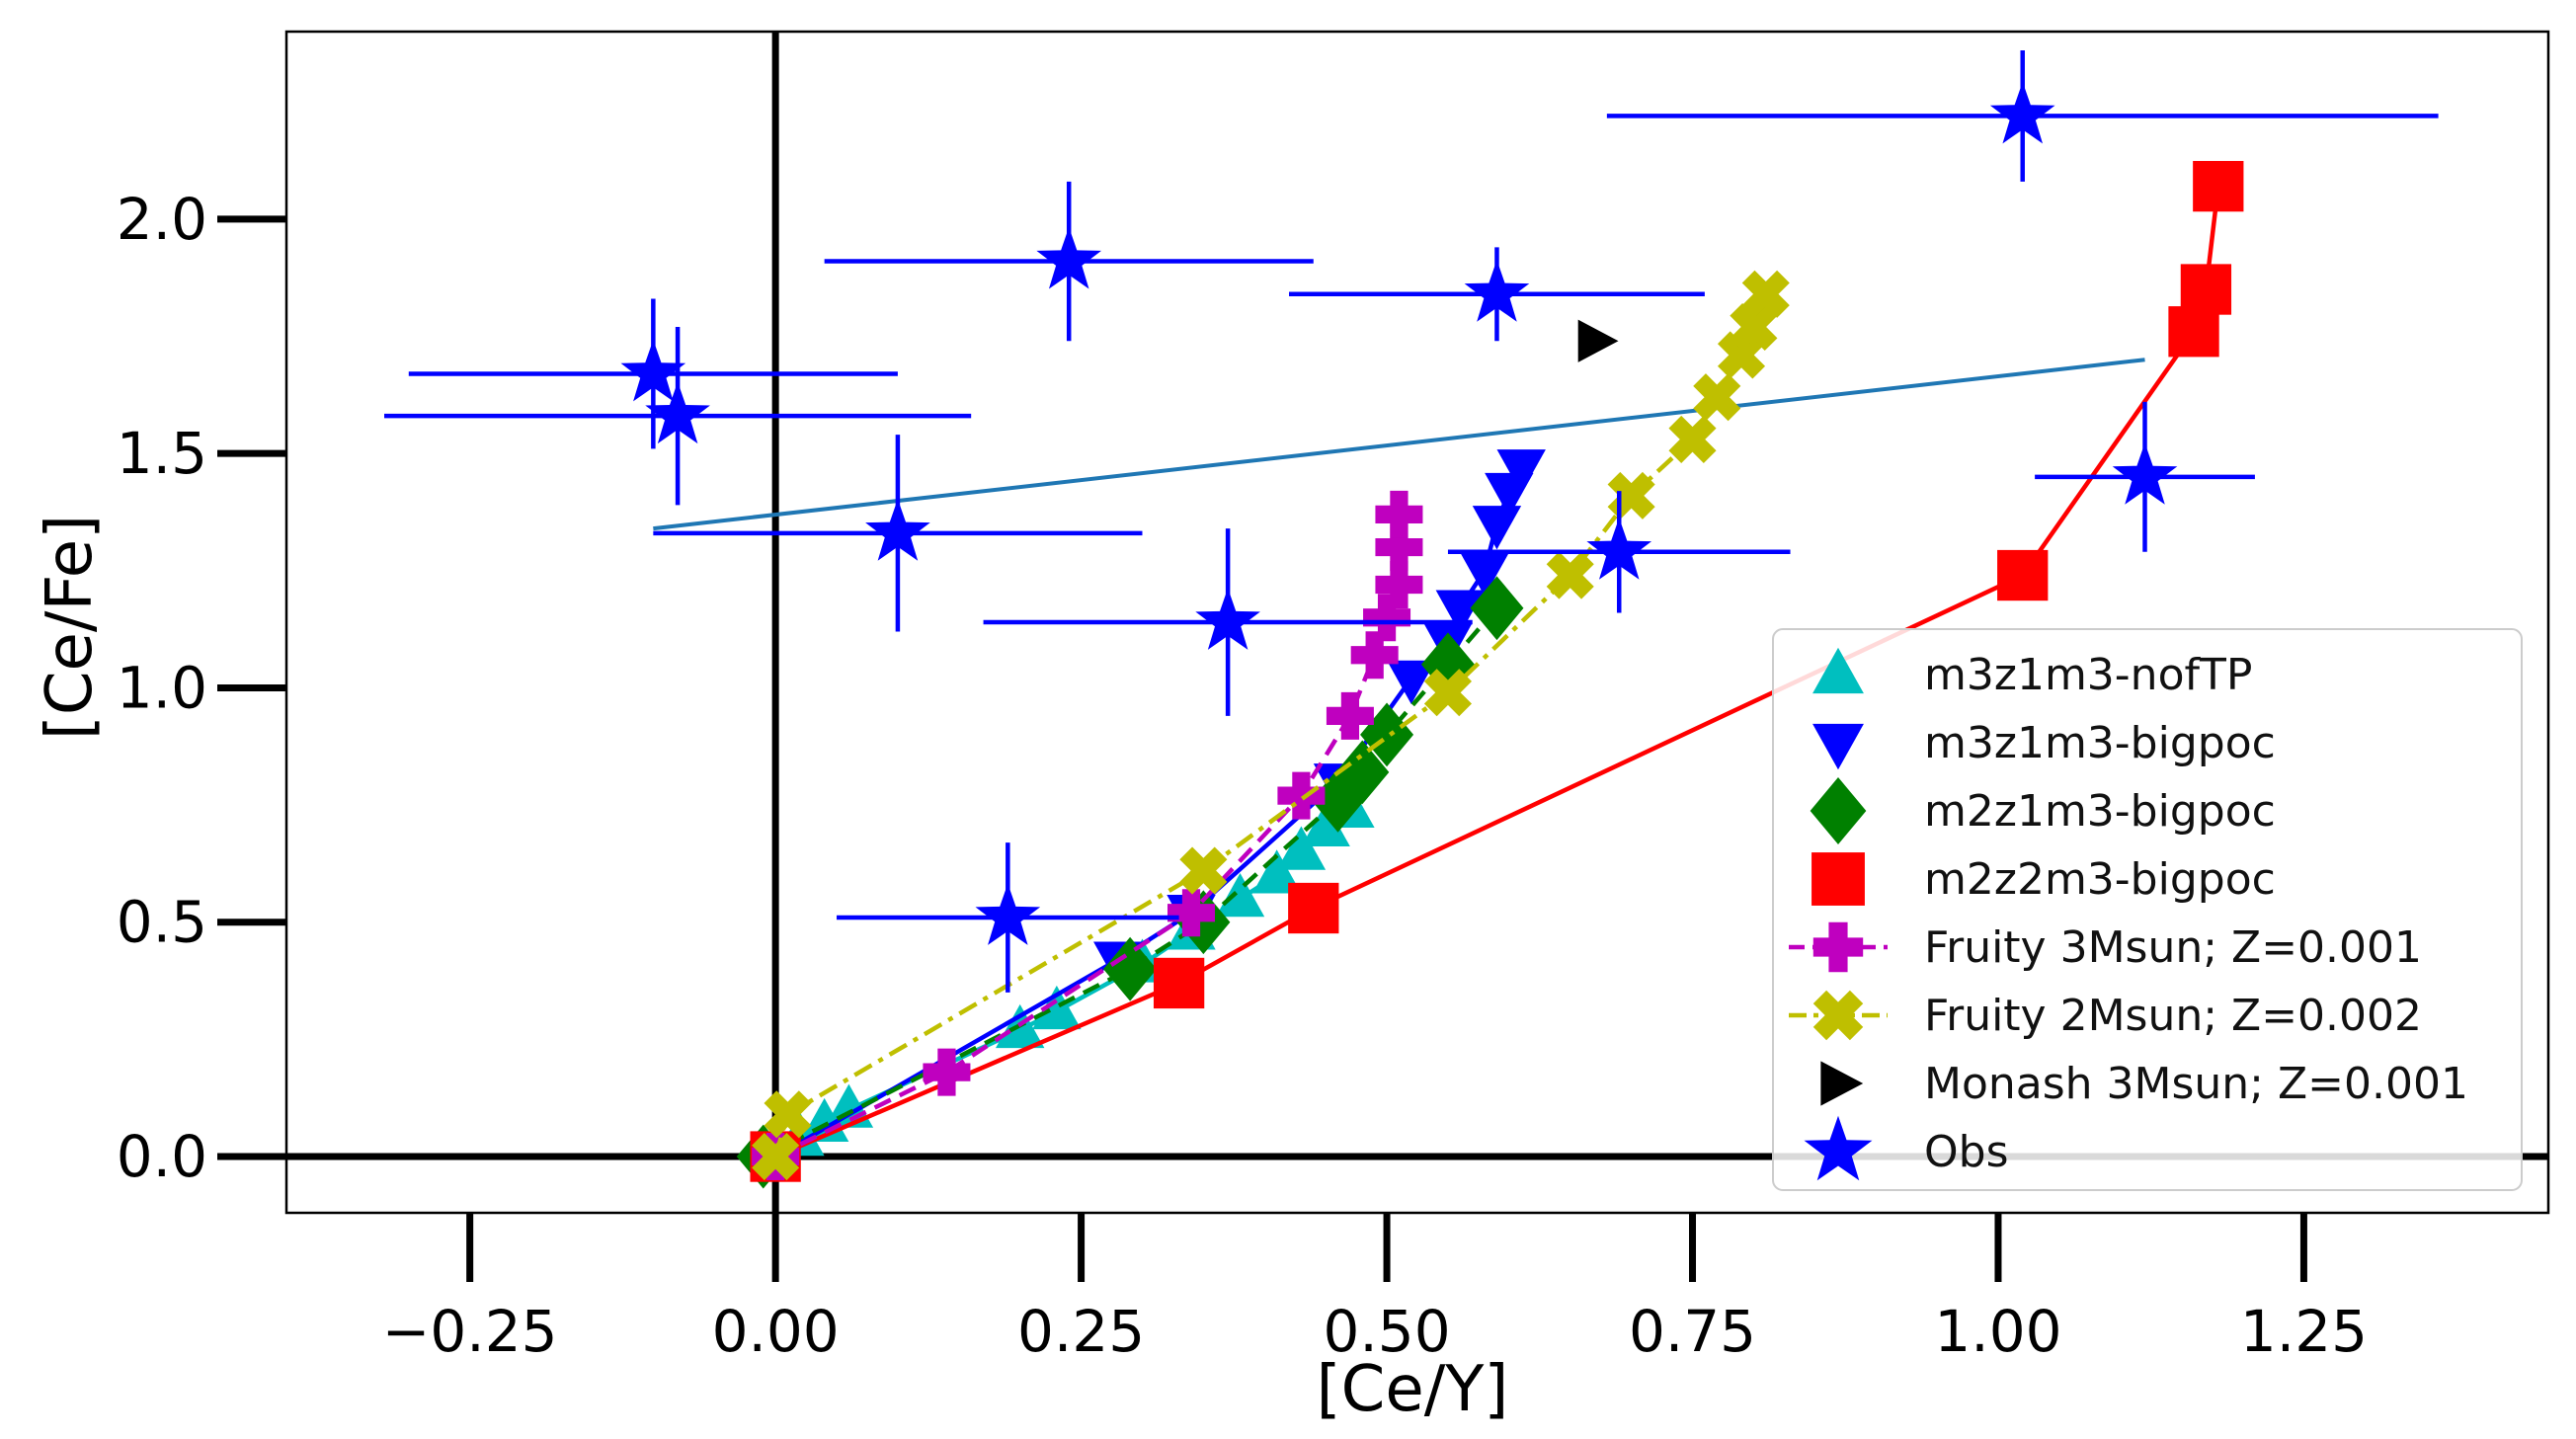 The height and width of the screenshot is (1439, 2576). I want to click on y-tick-label: 1.0, so click(162, 688).